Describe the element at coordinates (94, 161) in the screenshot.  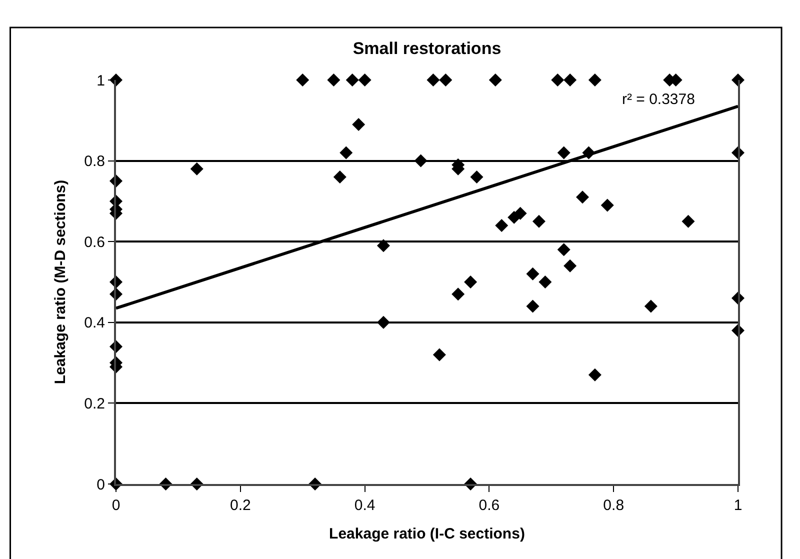
I see `y-tick-label: 0.8` at that location.